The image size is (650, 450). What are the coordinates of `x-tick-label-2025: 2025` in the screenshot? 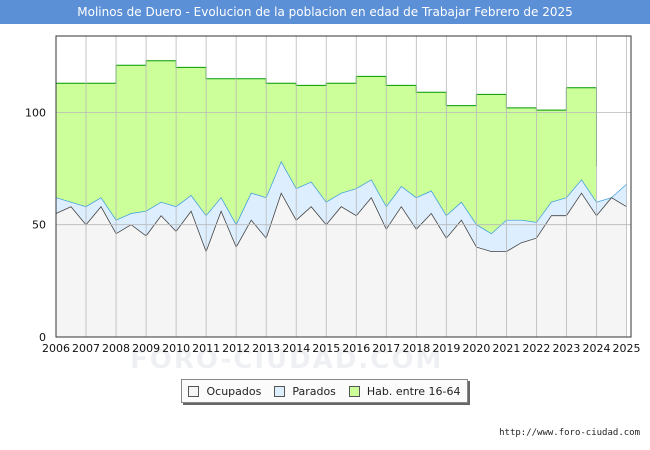 It's located at (626, 348).